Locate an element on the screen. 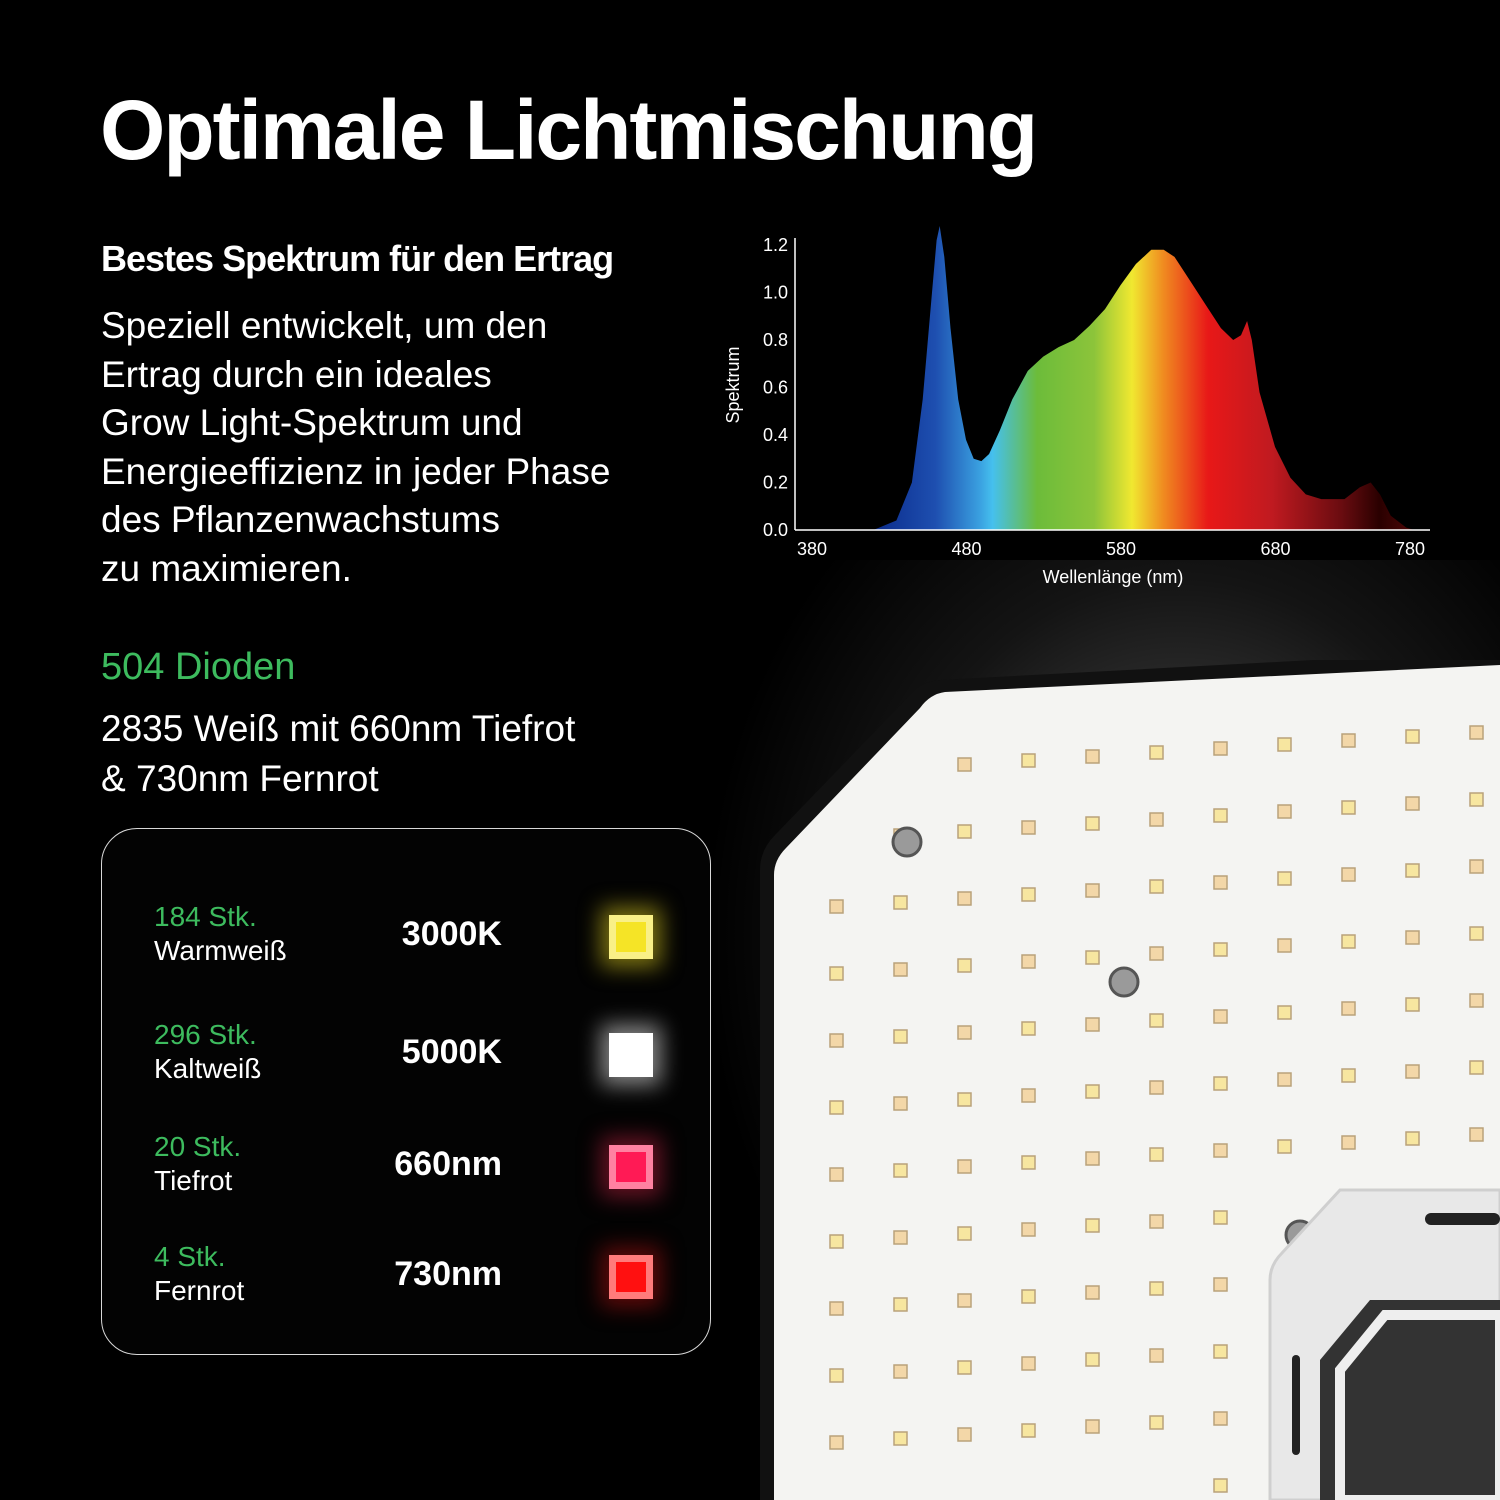 This screenshot has width=1500, height=1500. led-name: Warmweiß is located at coordinates (220, 950).